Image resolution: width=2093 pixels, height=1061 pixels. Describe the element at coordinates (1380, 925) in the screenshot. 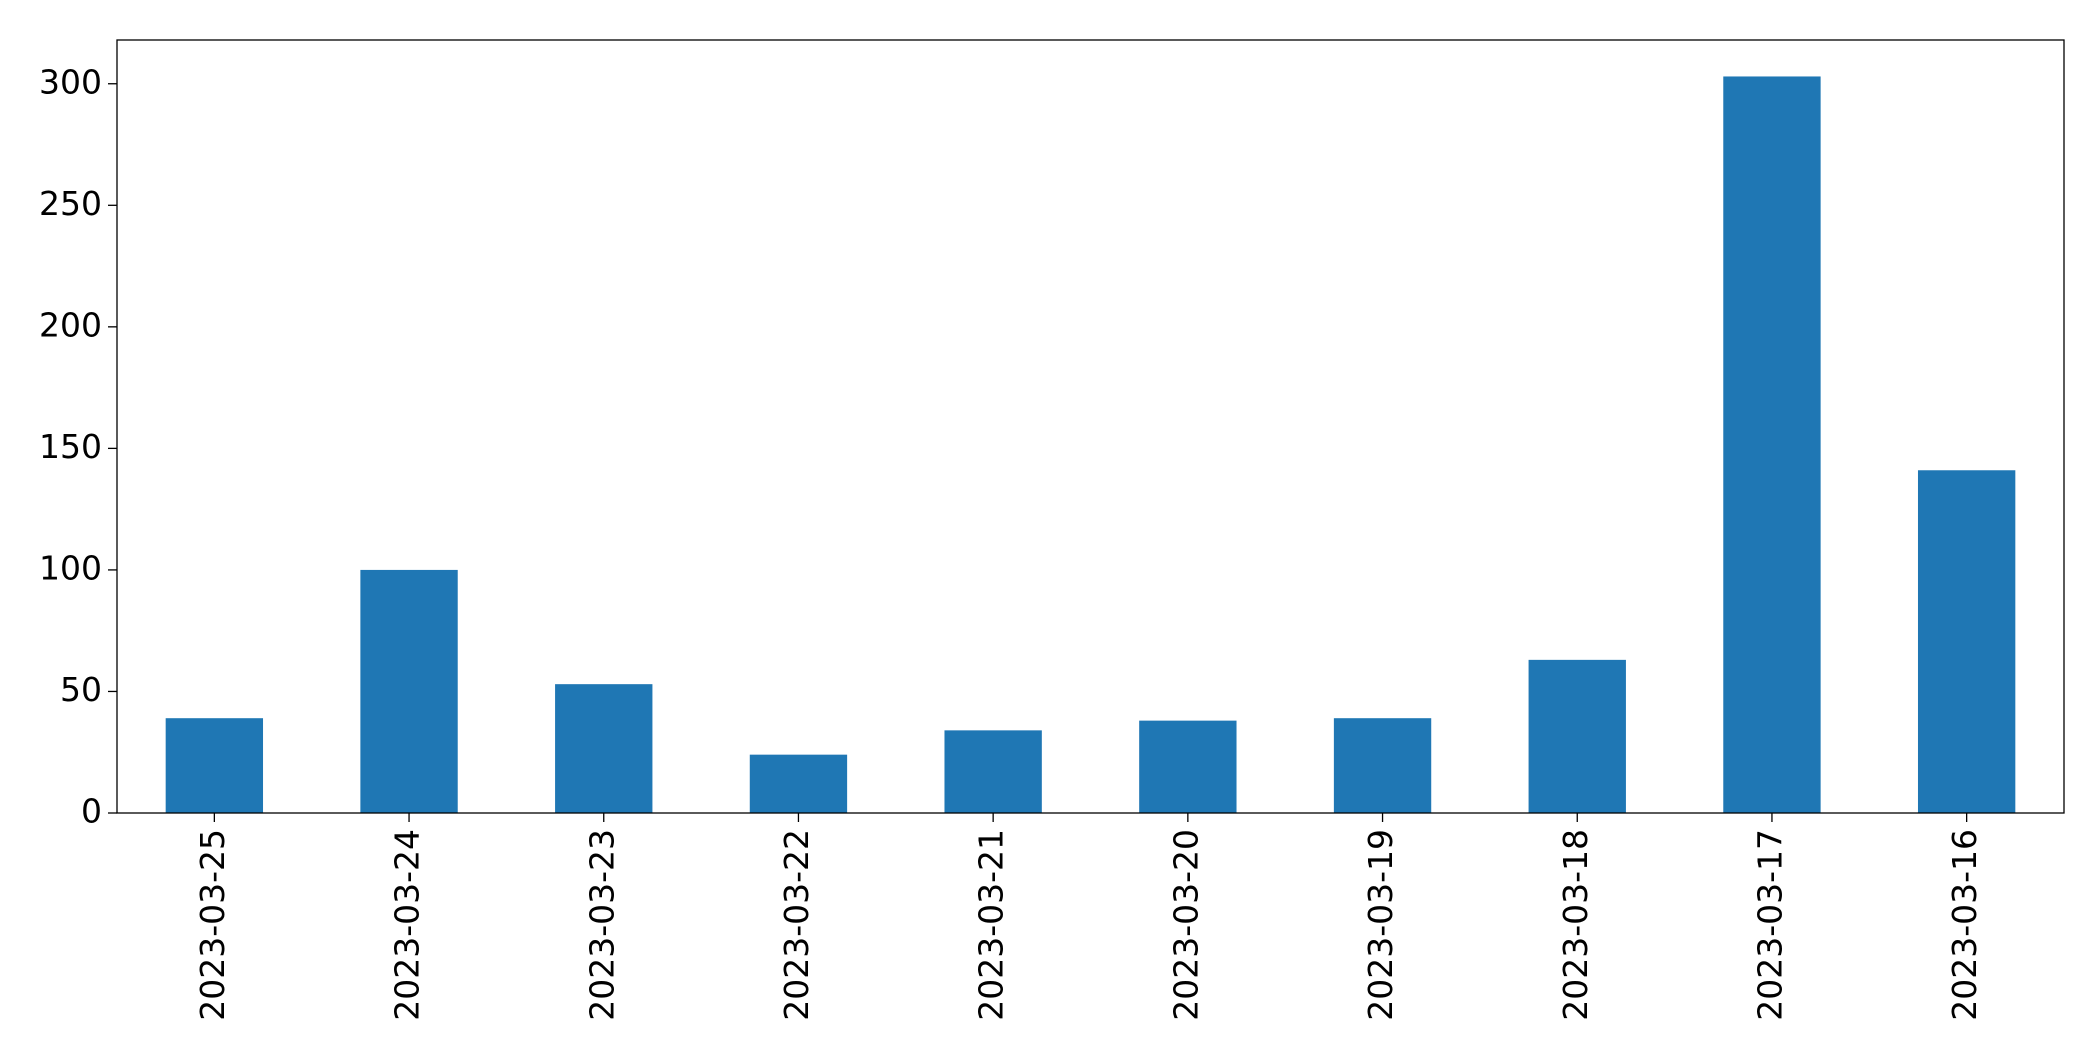

I see `x-tick-label: 2023-03-19` at that location.